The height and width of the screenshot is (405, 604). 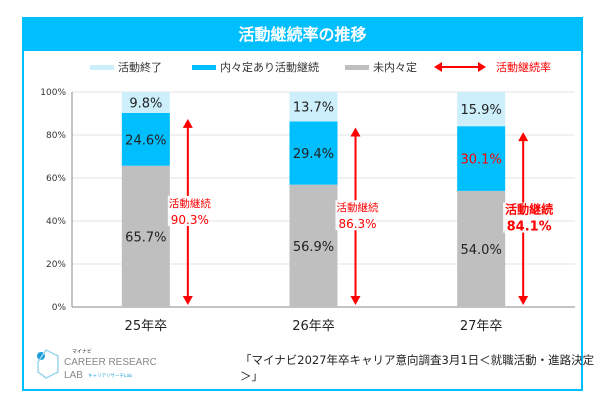 I want to click on rate-label-value: 86.3%, so click(x=357, y=224).